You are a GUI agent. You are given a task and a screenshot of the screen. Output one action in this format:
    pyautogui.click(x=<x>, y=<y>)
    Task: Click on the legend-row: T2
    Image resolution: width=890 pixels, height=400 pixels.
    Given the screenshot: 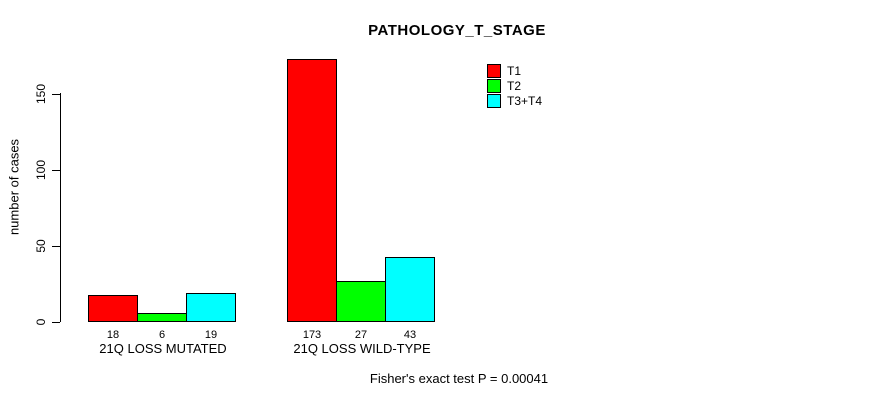 What is the action you would take?
    pyautogui.click(x=514, y=85)
    